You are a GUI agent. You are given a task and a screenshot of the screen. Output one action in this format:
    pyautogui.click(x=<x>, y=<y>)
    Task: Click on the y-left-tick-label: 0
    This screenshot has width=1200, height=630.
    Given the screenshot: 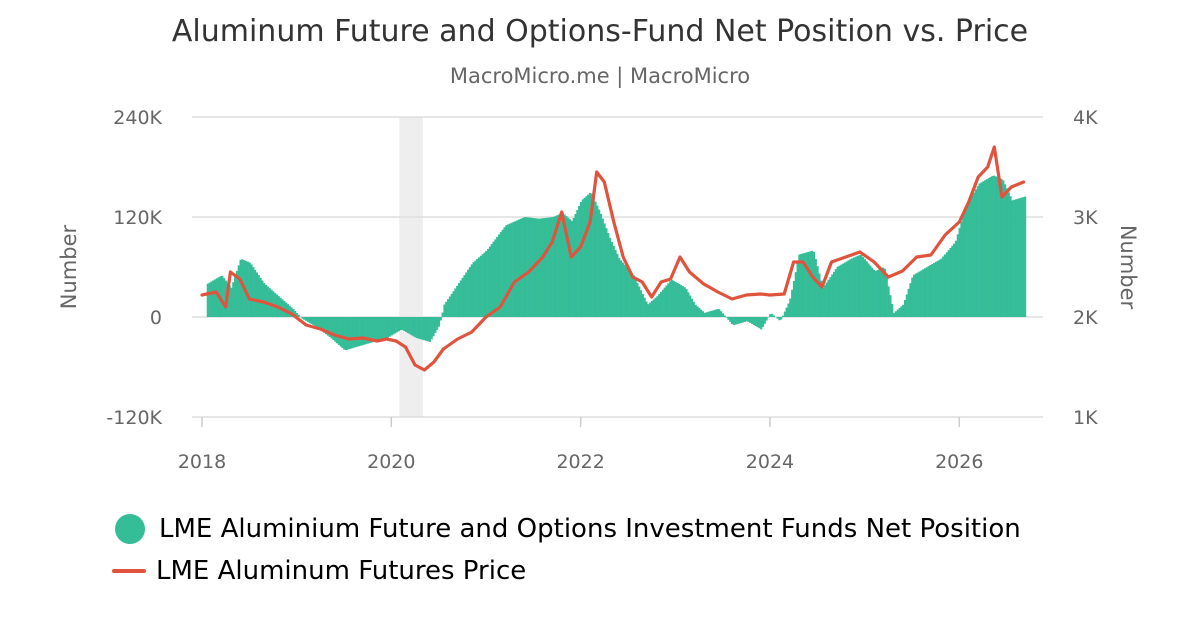 What is the action you would take?
    pyautogui.click(x=156, y=318)
    